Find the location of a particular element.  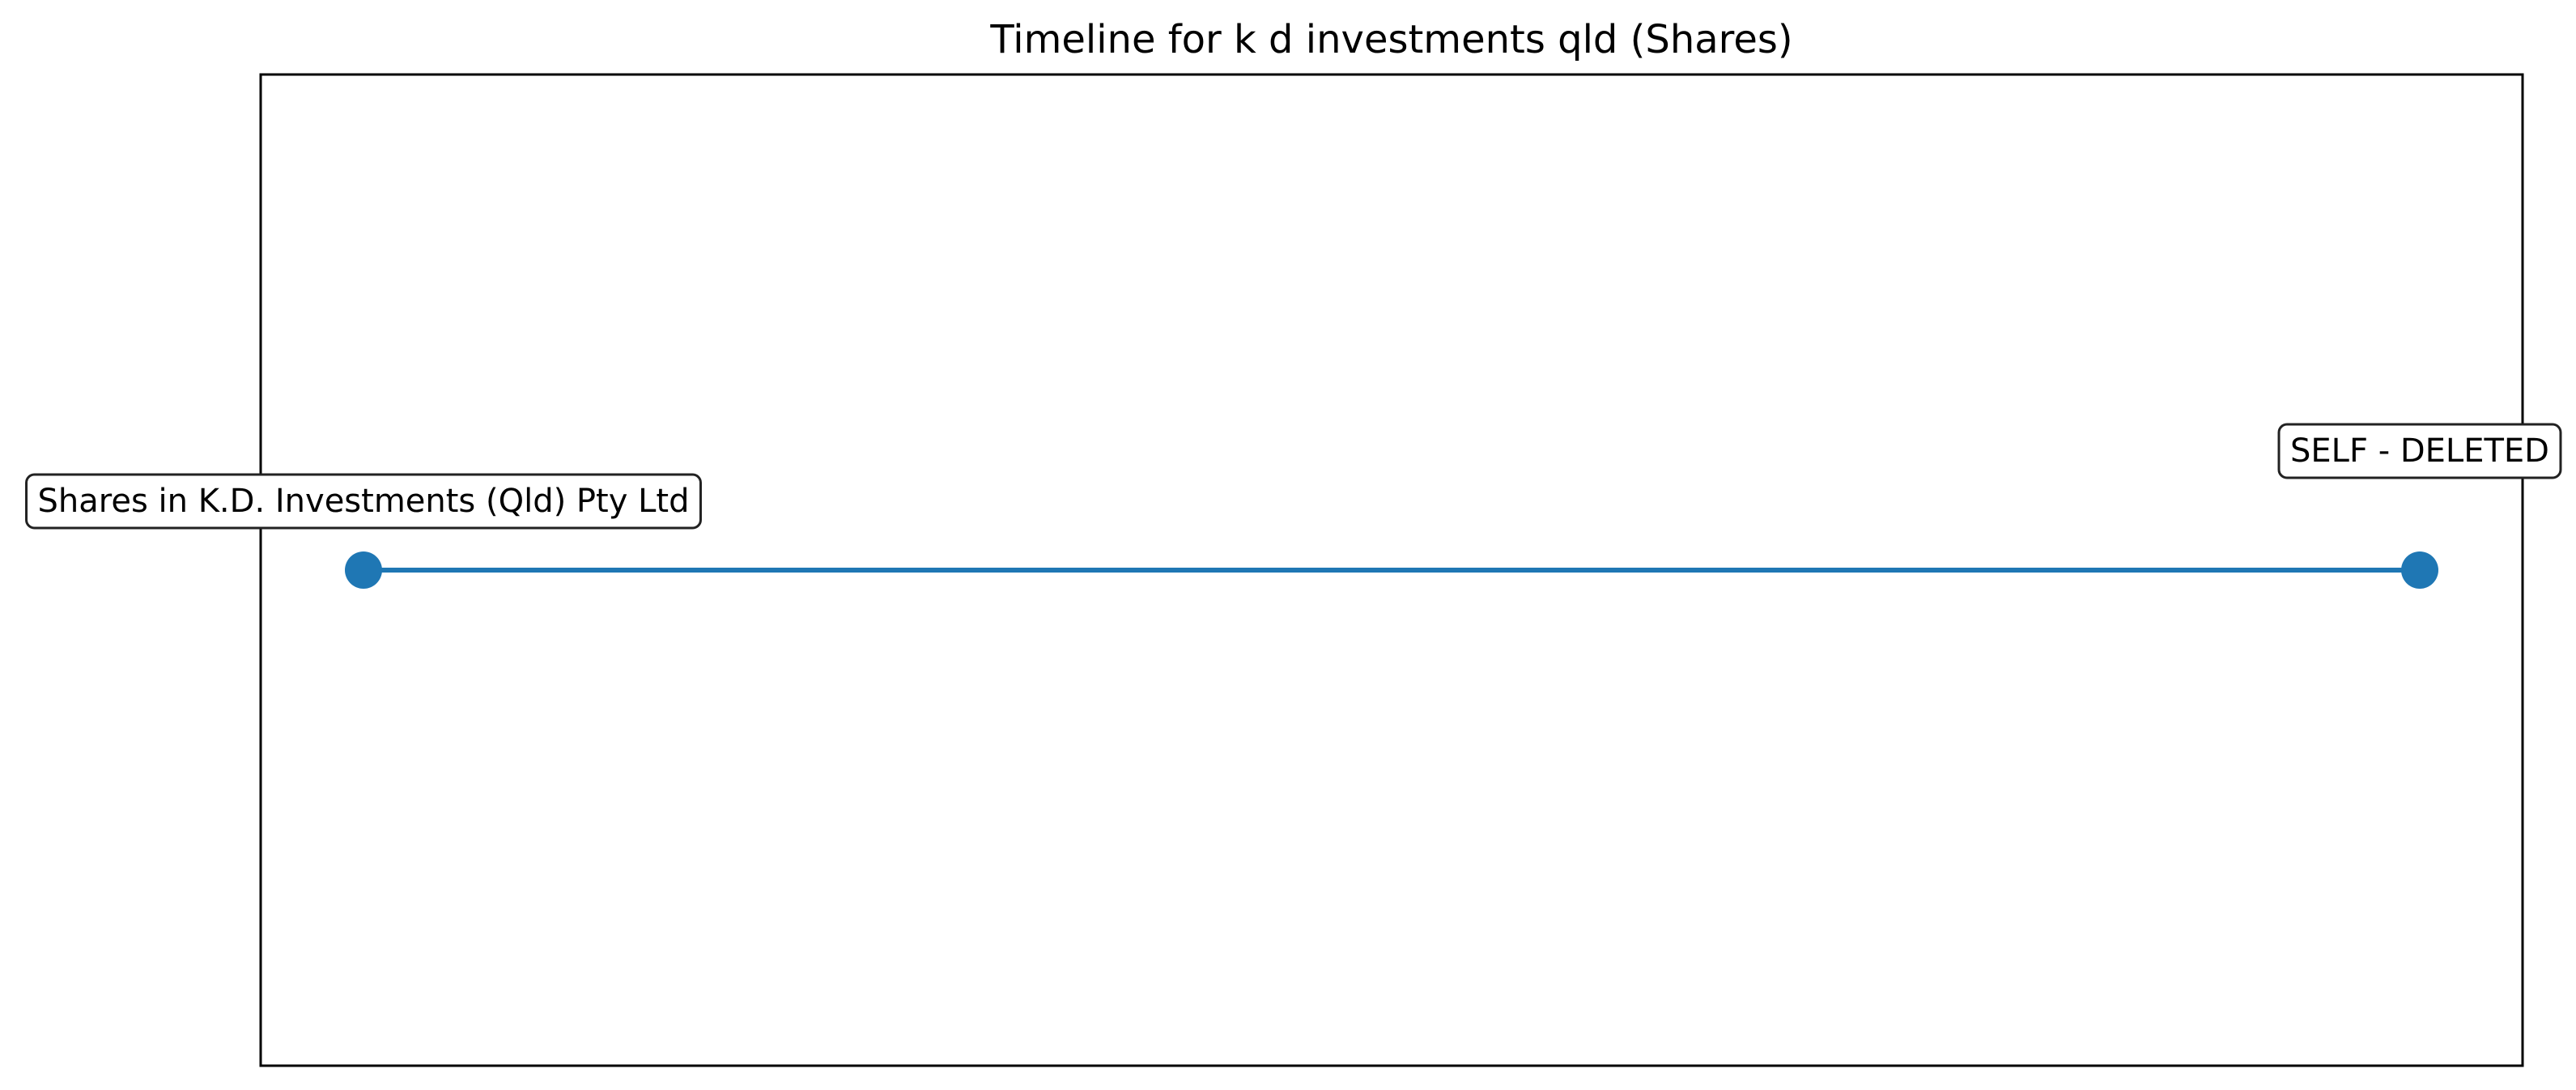

event-label-text: SELF - DELETED is located at coordinates (2419, 451).